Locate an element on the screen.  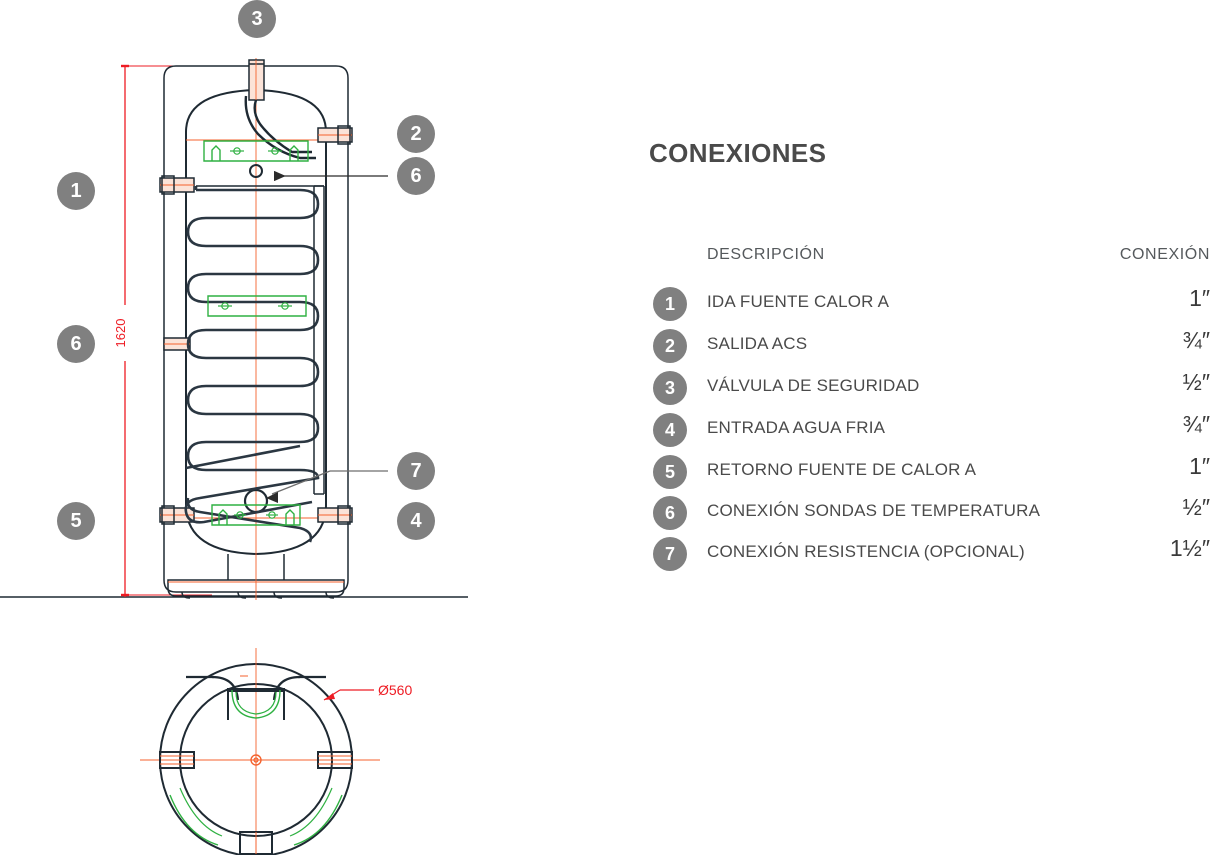
row-number-badge: 3 is located at coordinates (670, 388).